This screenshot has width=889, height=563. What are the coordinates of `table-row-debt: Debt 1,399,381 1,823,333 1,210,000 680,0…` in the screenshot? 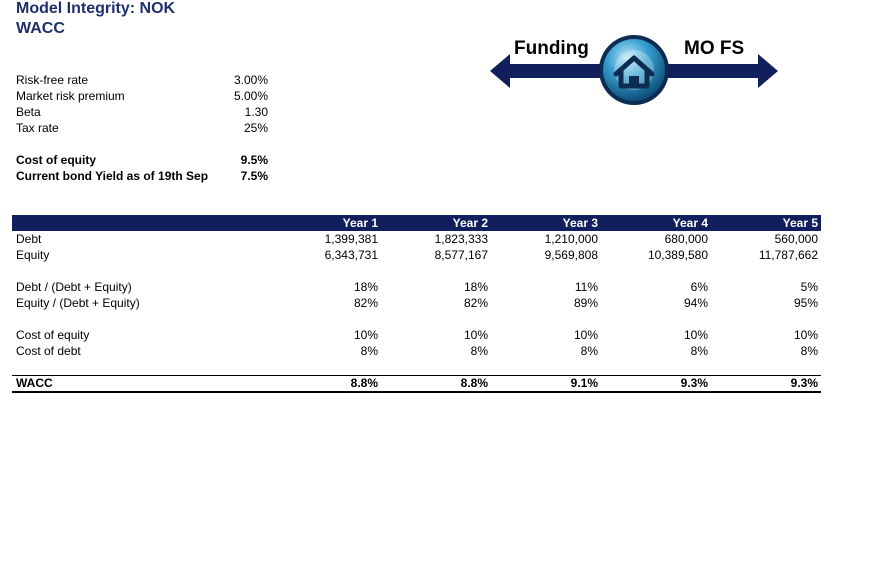 It's located at (416, 239).